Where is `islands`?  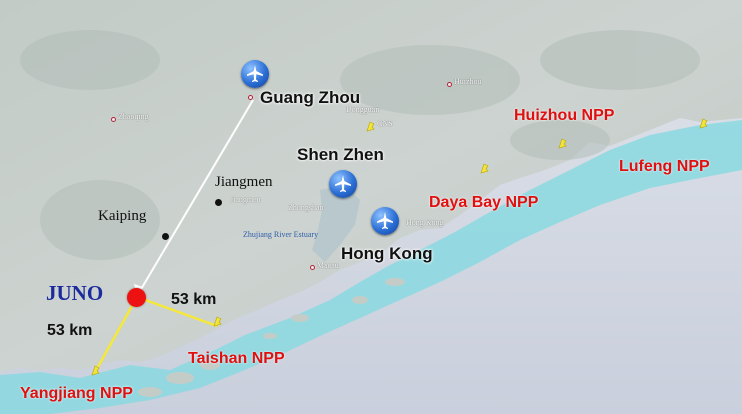
islands is located at coordinates (271, 337).